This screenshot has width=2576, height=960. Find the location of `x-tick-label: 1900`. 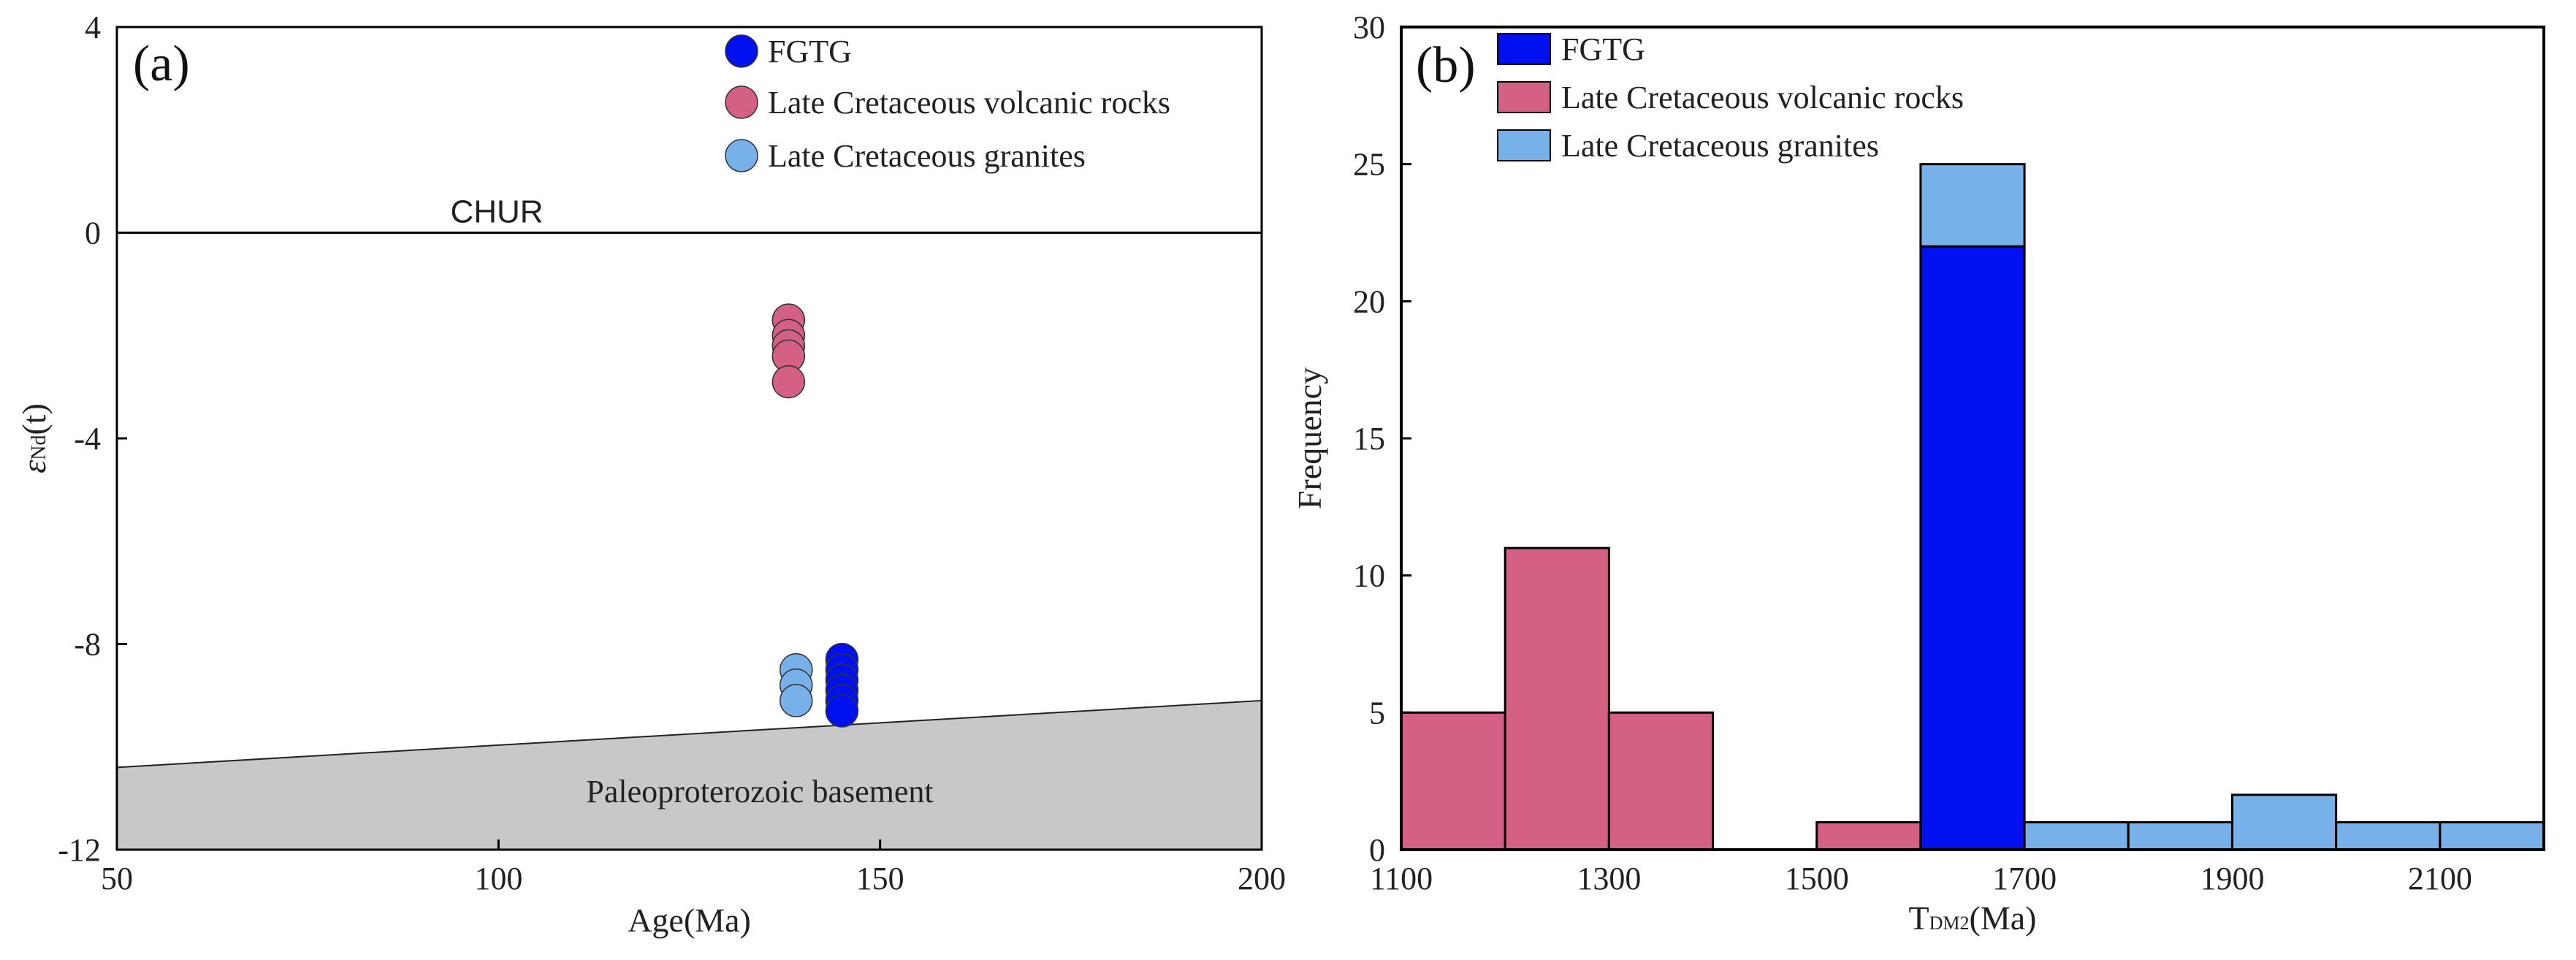

x-tick-label: 1900 is located at coordinates (2232, 878).